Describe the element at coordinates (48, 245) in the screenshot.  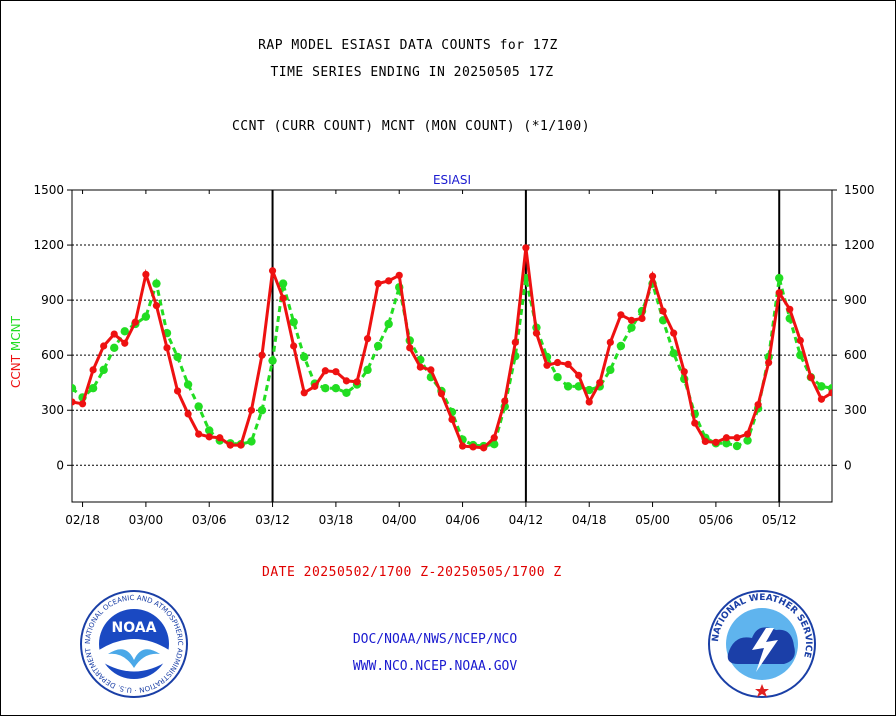
I see `y-tick-label-left: 1200` at that location.